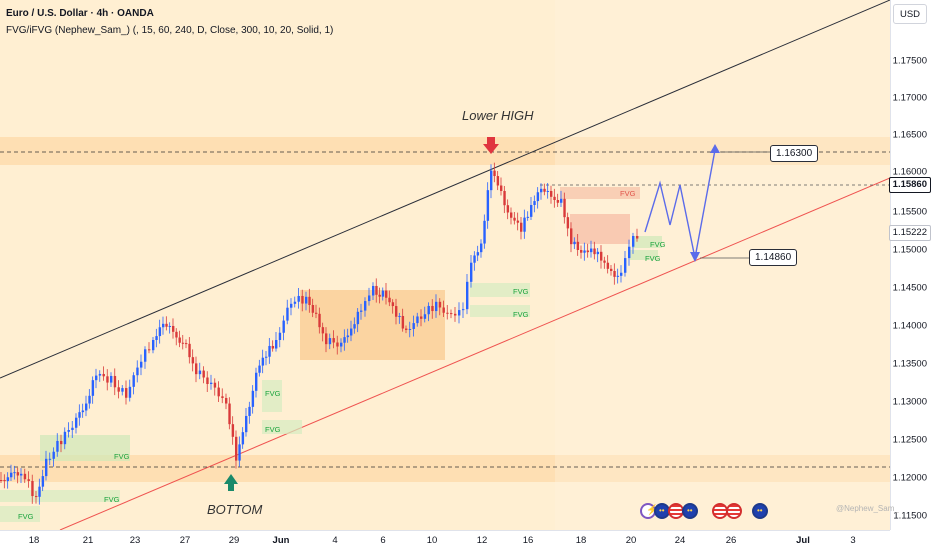  Describe the element at coordinates (135, 540) in the screenshot. I see `time-tick: 23` at that location.